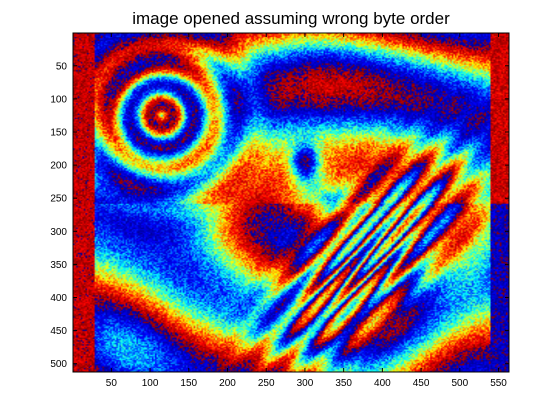  I want to click on y-tick-label: 150, so click(58, 132).